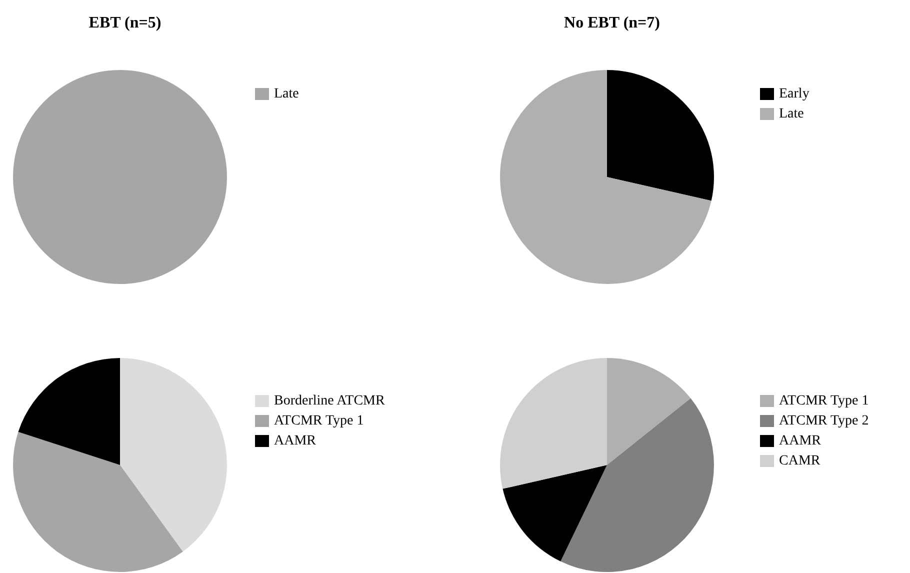 The height and width of the screenshot is (573, 910). I want to click on chart-title: EBT (n=5), so click(125, 23).